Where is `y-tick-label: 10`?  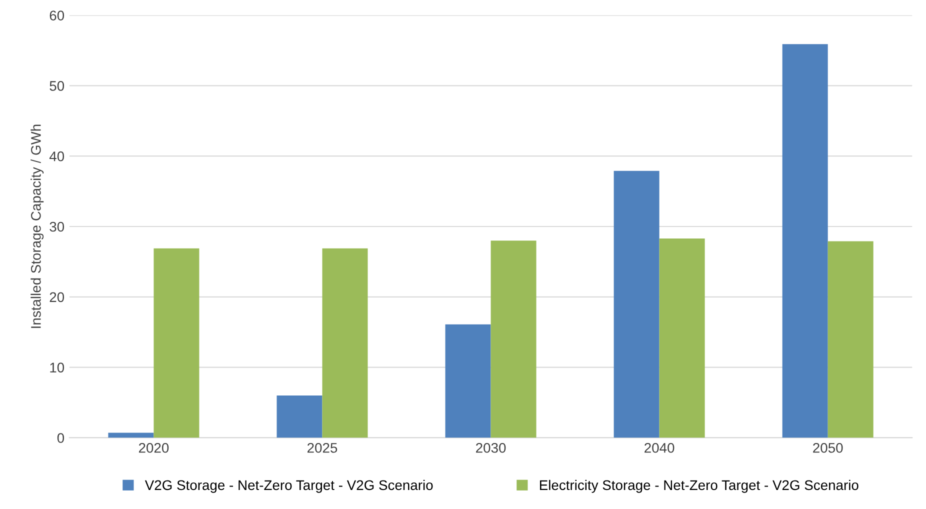 y-tick-label: 10 is located at coordinates (57, 367).